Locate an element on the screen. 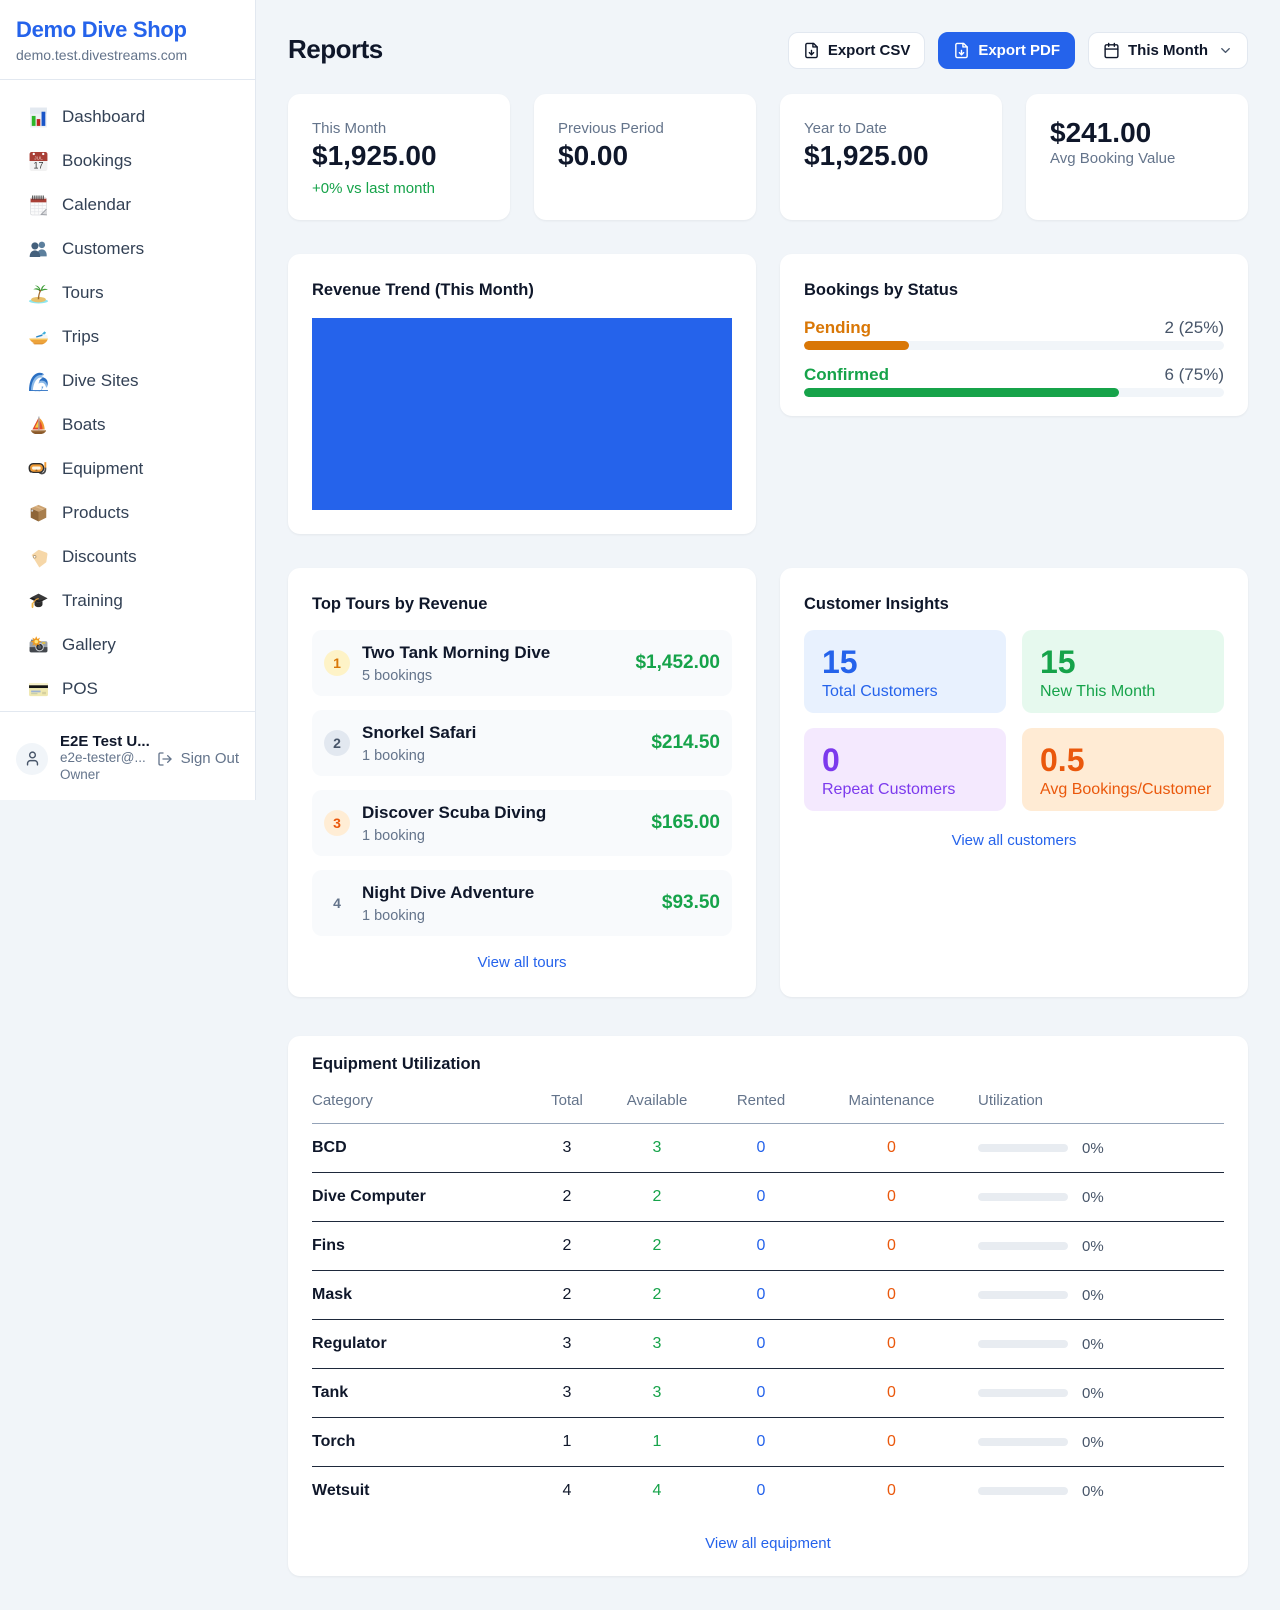 Image resolution: width=1280 pixels, height=1610 pixels. svg-text: 17 is located at coordinates (39, 165).